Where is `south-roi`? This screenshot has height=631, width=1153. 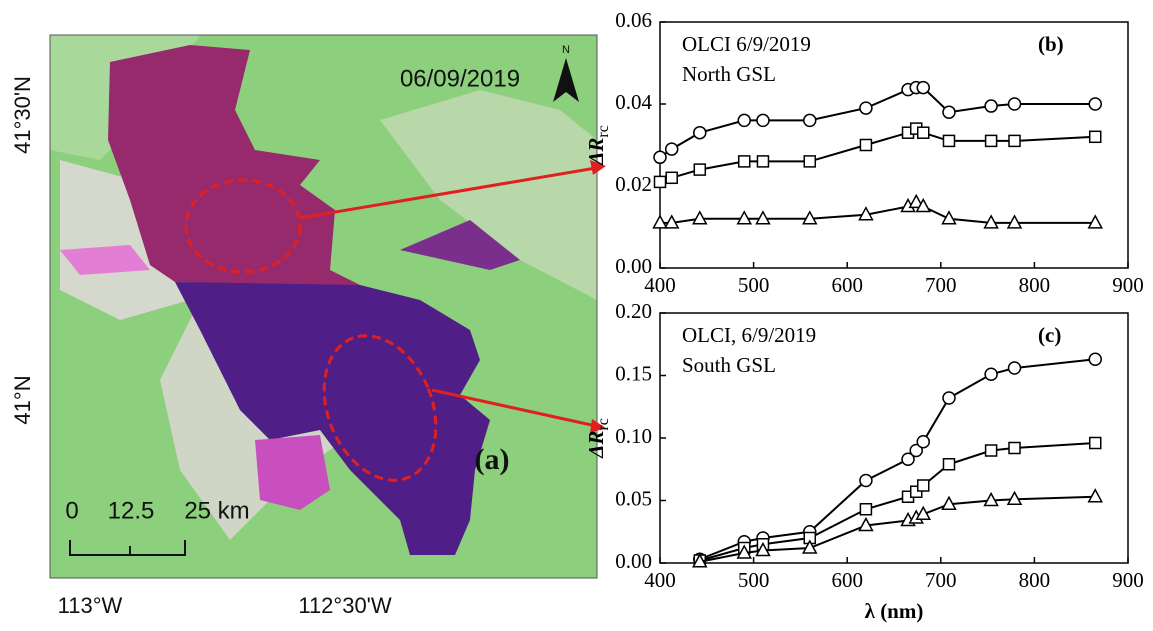
south-roi is located at coordinates (380, 408).